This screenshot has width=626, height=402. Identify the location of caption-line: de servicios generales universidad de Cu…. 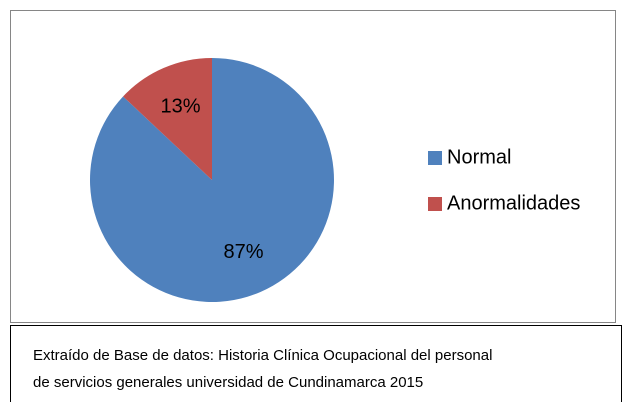
(228, 382).